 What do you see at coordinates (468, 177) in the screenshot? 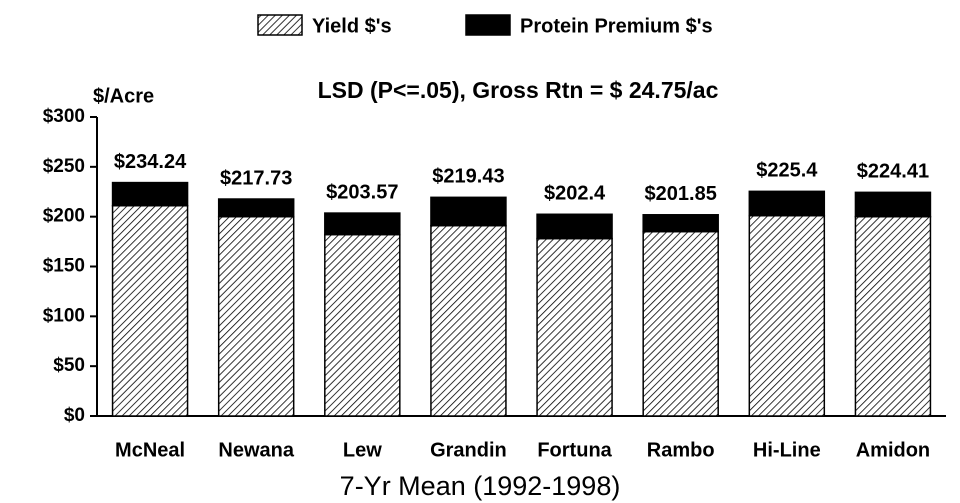
I see `total-label: $219.43` at bounding box center [468, 177].